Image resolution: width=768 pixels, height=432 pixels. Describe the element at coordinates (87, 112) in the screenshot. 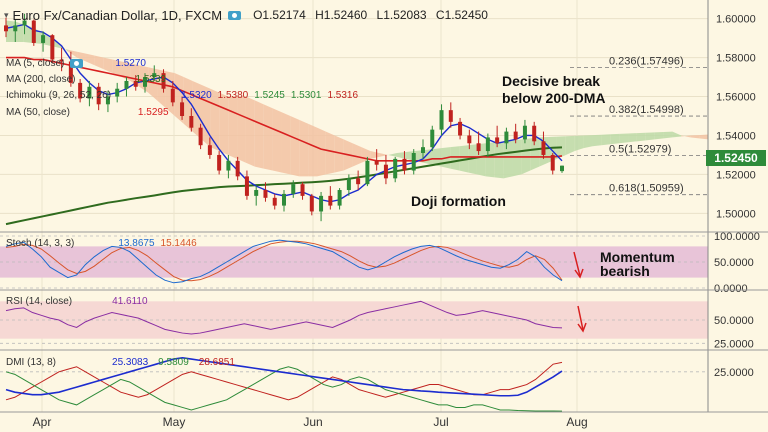

I see `legend-ma50: MA (50, close) 1.5295` at that location.